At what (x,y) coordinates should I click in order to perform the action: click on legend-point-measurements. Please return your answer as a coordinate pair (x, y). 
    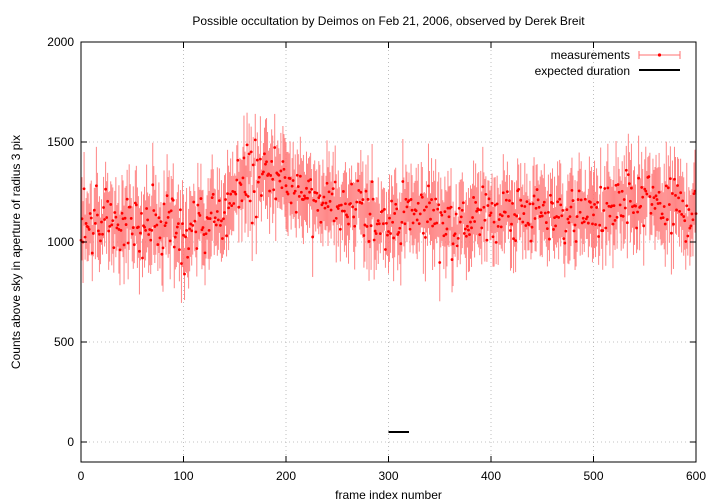
    Looking at the image, I should click on (659, 55).